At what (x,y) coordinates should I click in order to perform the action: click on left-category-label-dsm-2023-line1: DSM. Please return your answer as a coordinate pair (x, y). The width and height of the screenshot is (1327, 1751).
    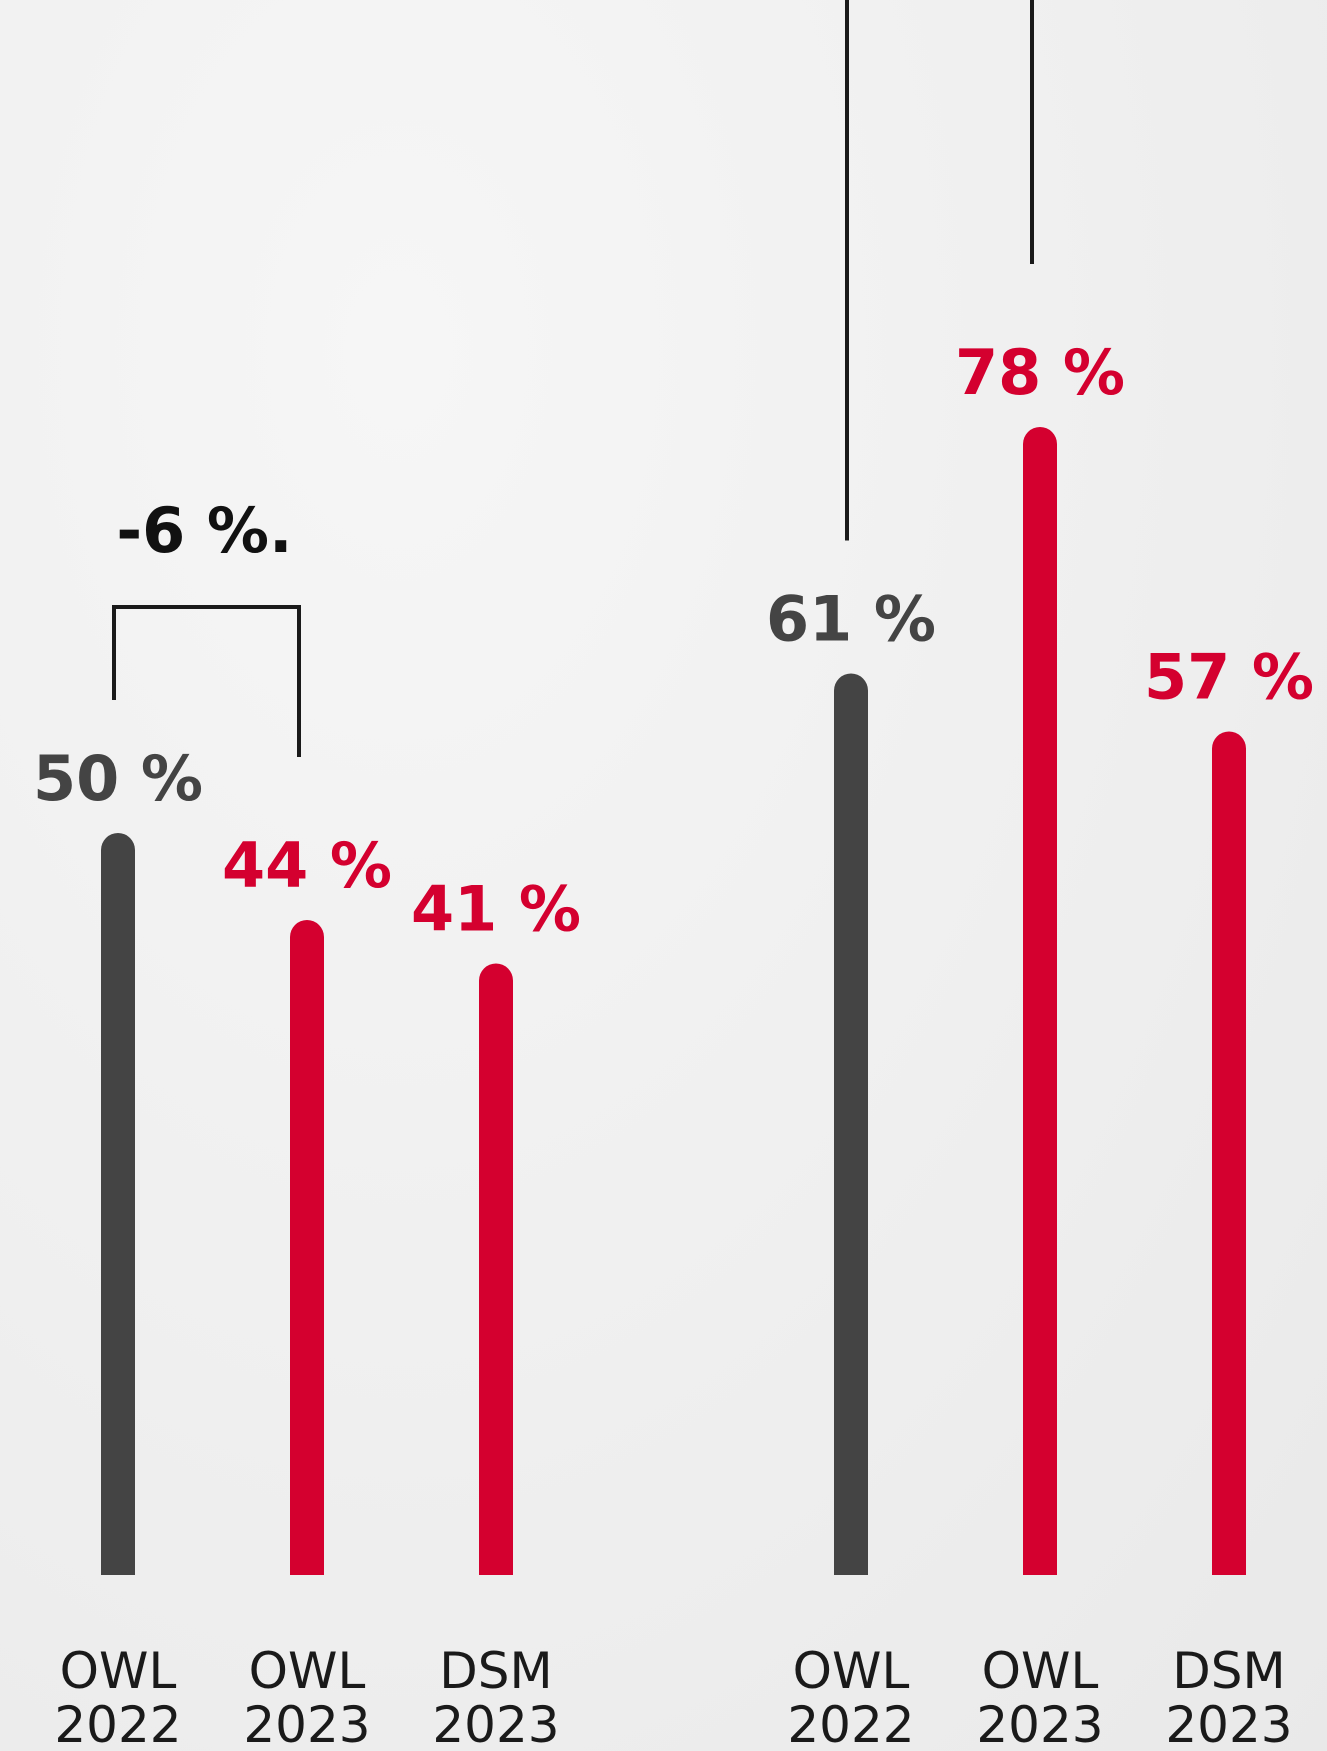
    Looking at the image, I should click on (495, 1671).